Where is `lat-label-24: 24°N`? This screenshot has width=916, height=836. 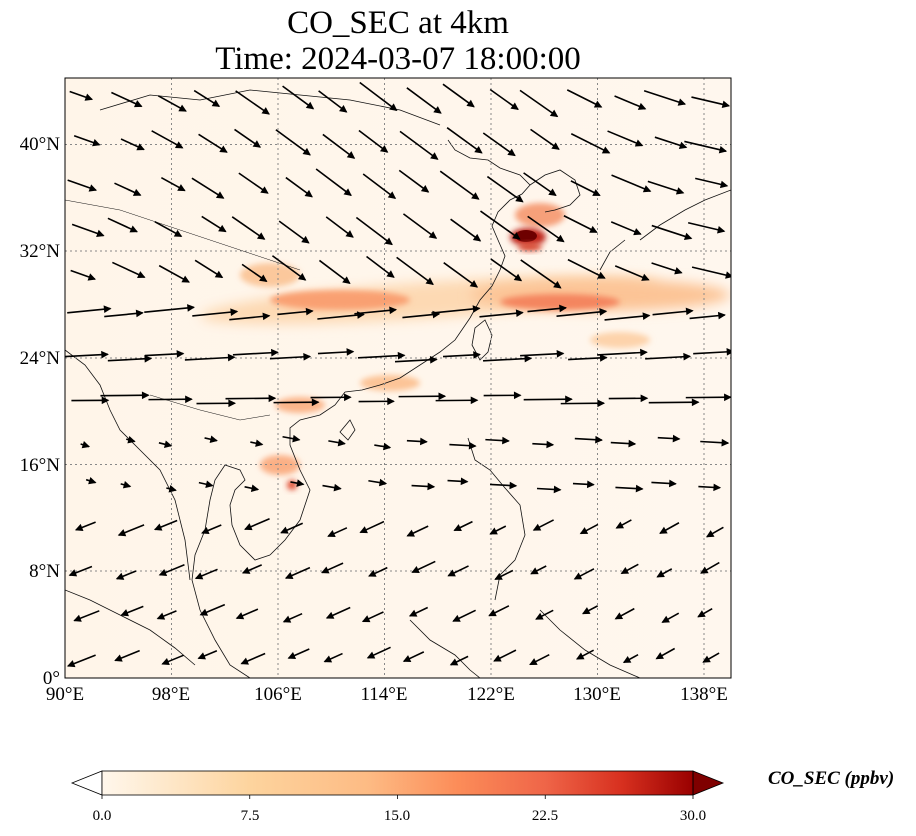 lat-label-24: 24°N is located at coordinates (39, 358).